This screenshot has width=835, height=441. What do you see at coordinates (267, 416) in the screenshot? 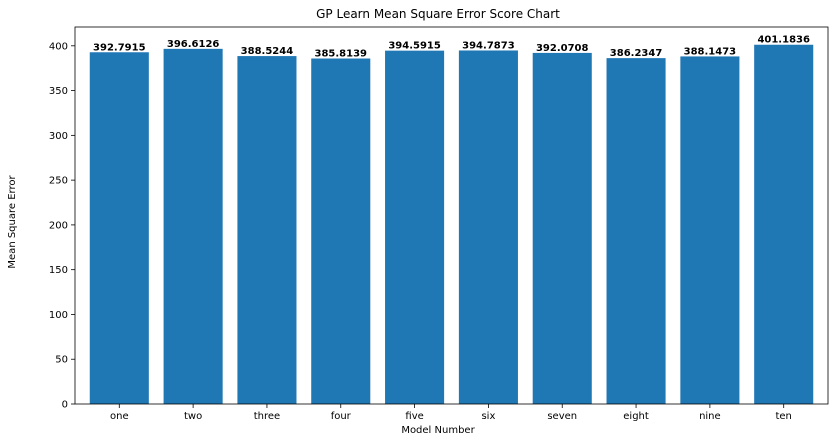
I see `x-tick-label: three` at bounding box center [267, 416].